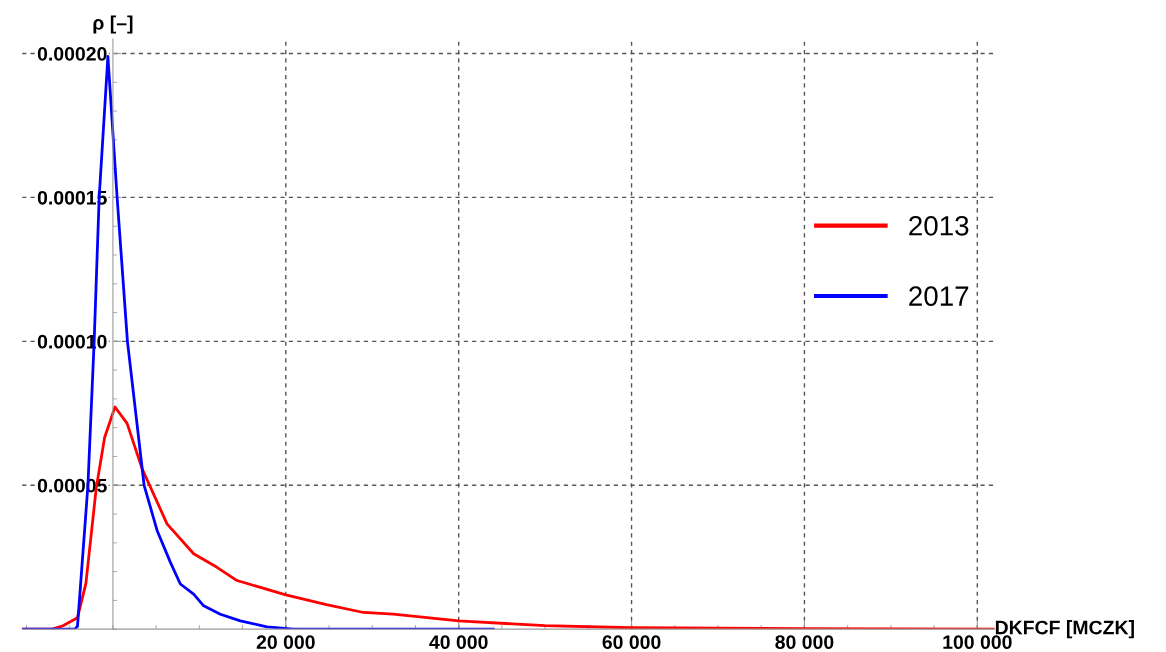 The height and width of the screenshot is (652, 1166). Describe the element at coordinates (458, 642) in the screenshot. I see `x-tick-label: 40 000` at that location.